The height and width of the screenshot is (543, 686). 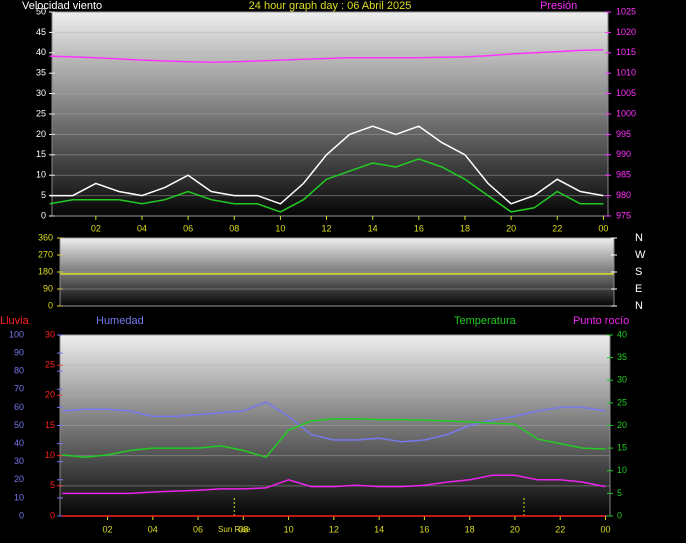 What do you see at coordinates (626, 32) in the screenshot?
I see `y2-tick-label: 1020` at bounding box center [626, 32].